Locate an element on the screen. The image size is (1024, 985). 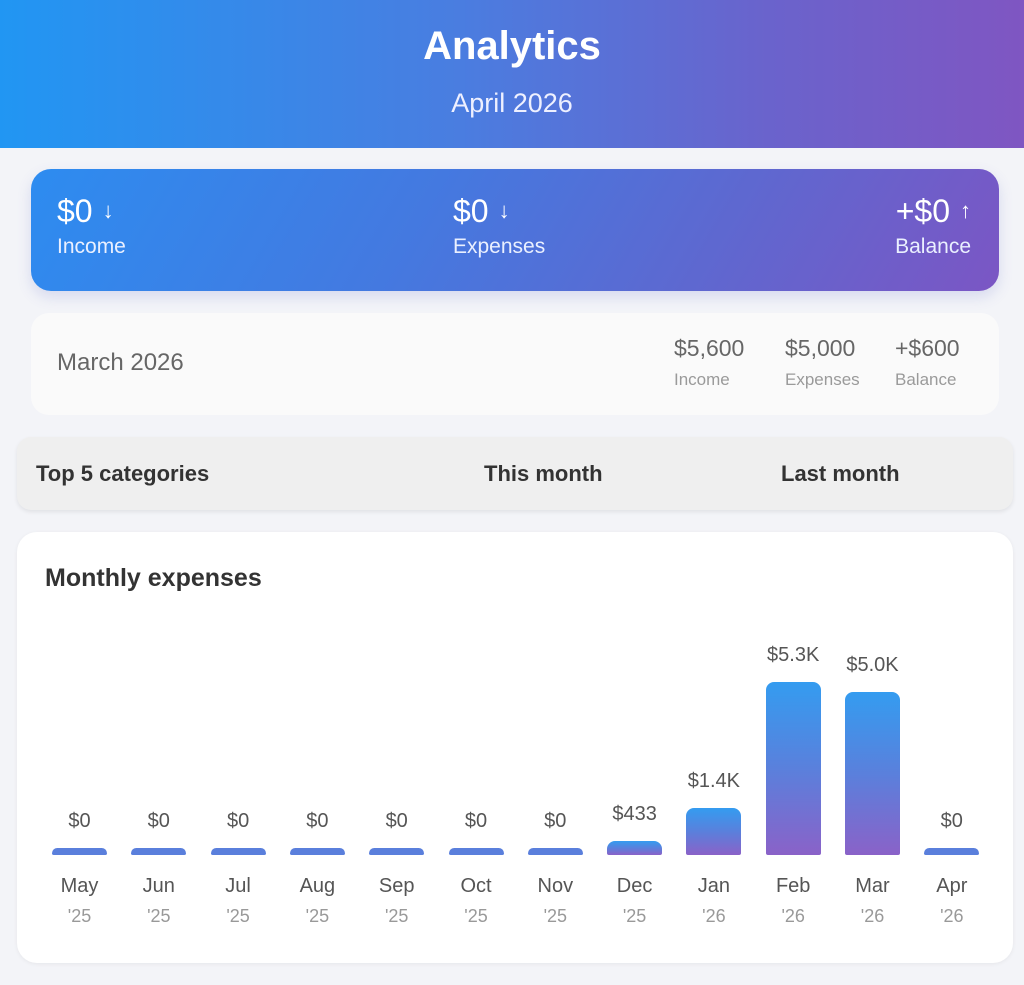
previous-month-label: March 2026 is located at coordinates (120, 362).